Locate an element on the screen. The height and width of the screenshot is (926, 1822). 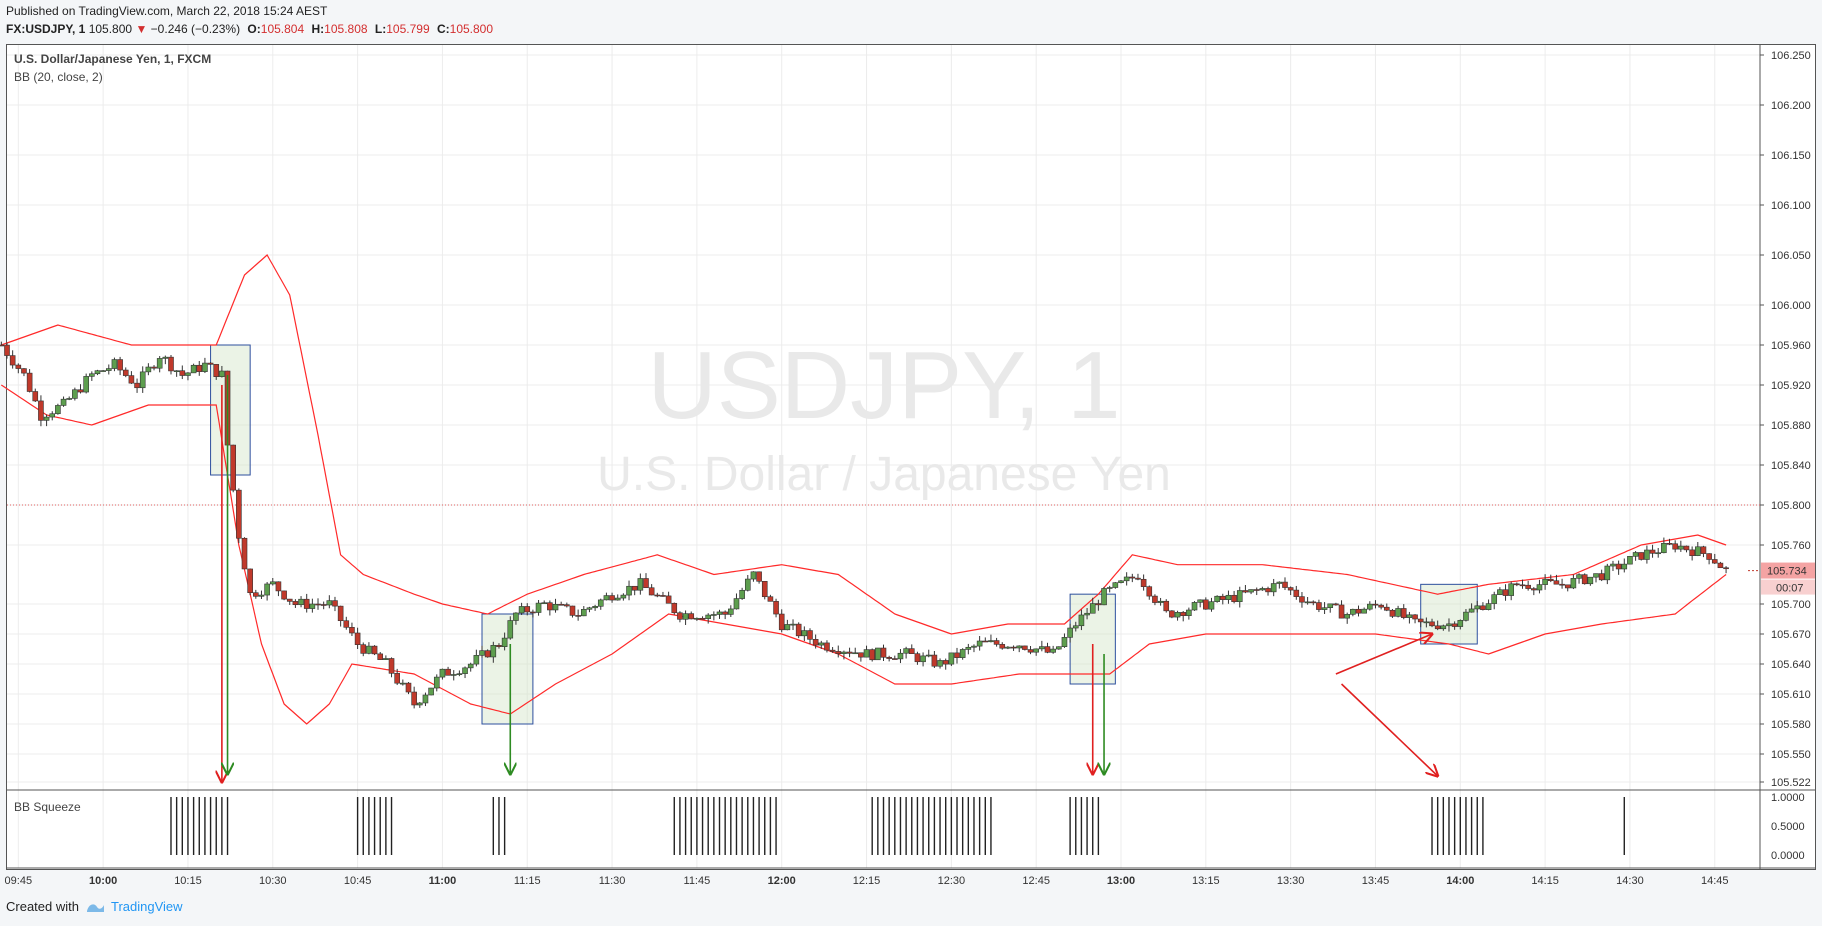
footer: Created with TradingView is located at coordinates (94, 906).